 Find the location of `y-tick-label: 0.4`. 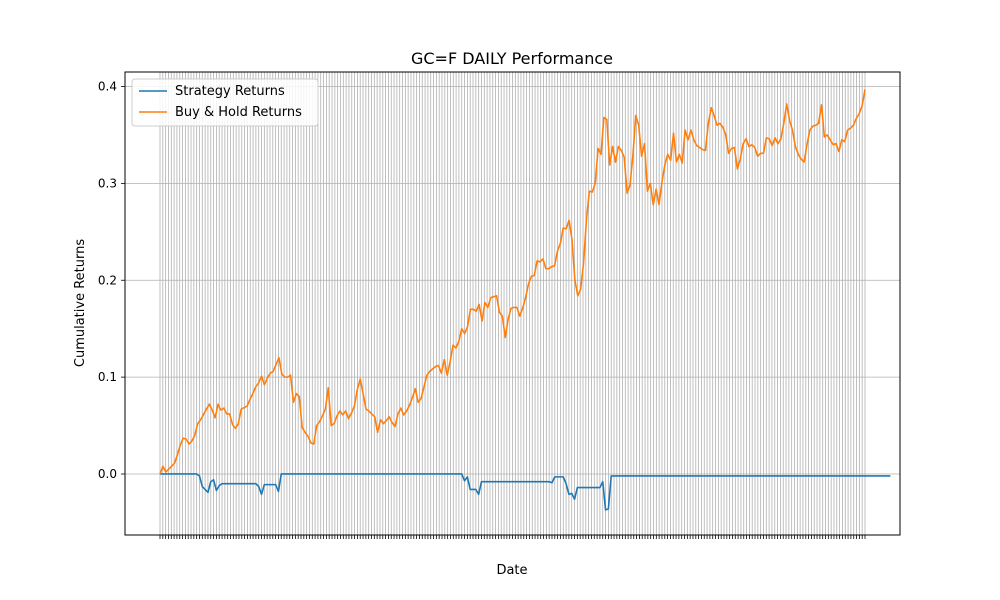

y-tick-label: 0.4 is located at coordinates (107, 87).